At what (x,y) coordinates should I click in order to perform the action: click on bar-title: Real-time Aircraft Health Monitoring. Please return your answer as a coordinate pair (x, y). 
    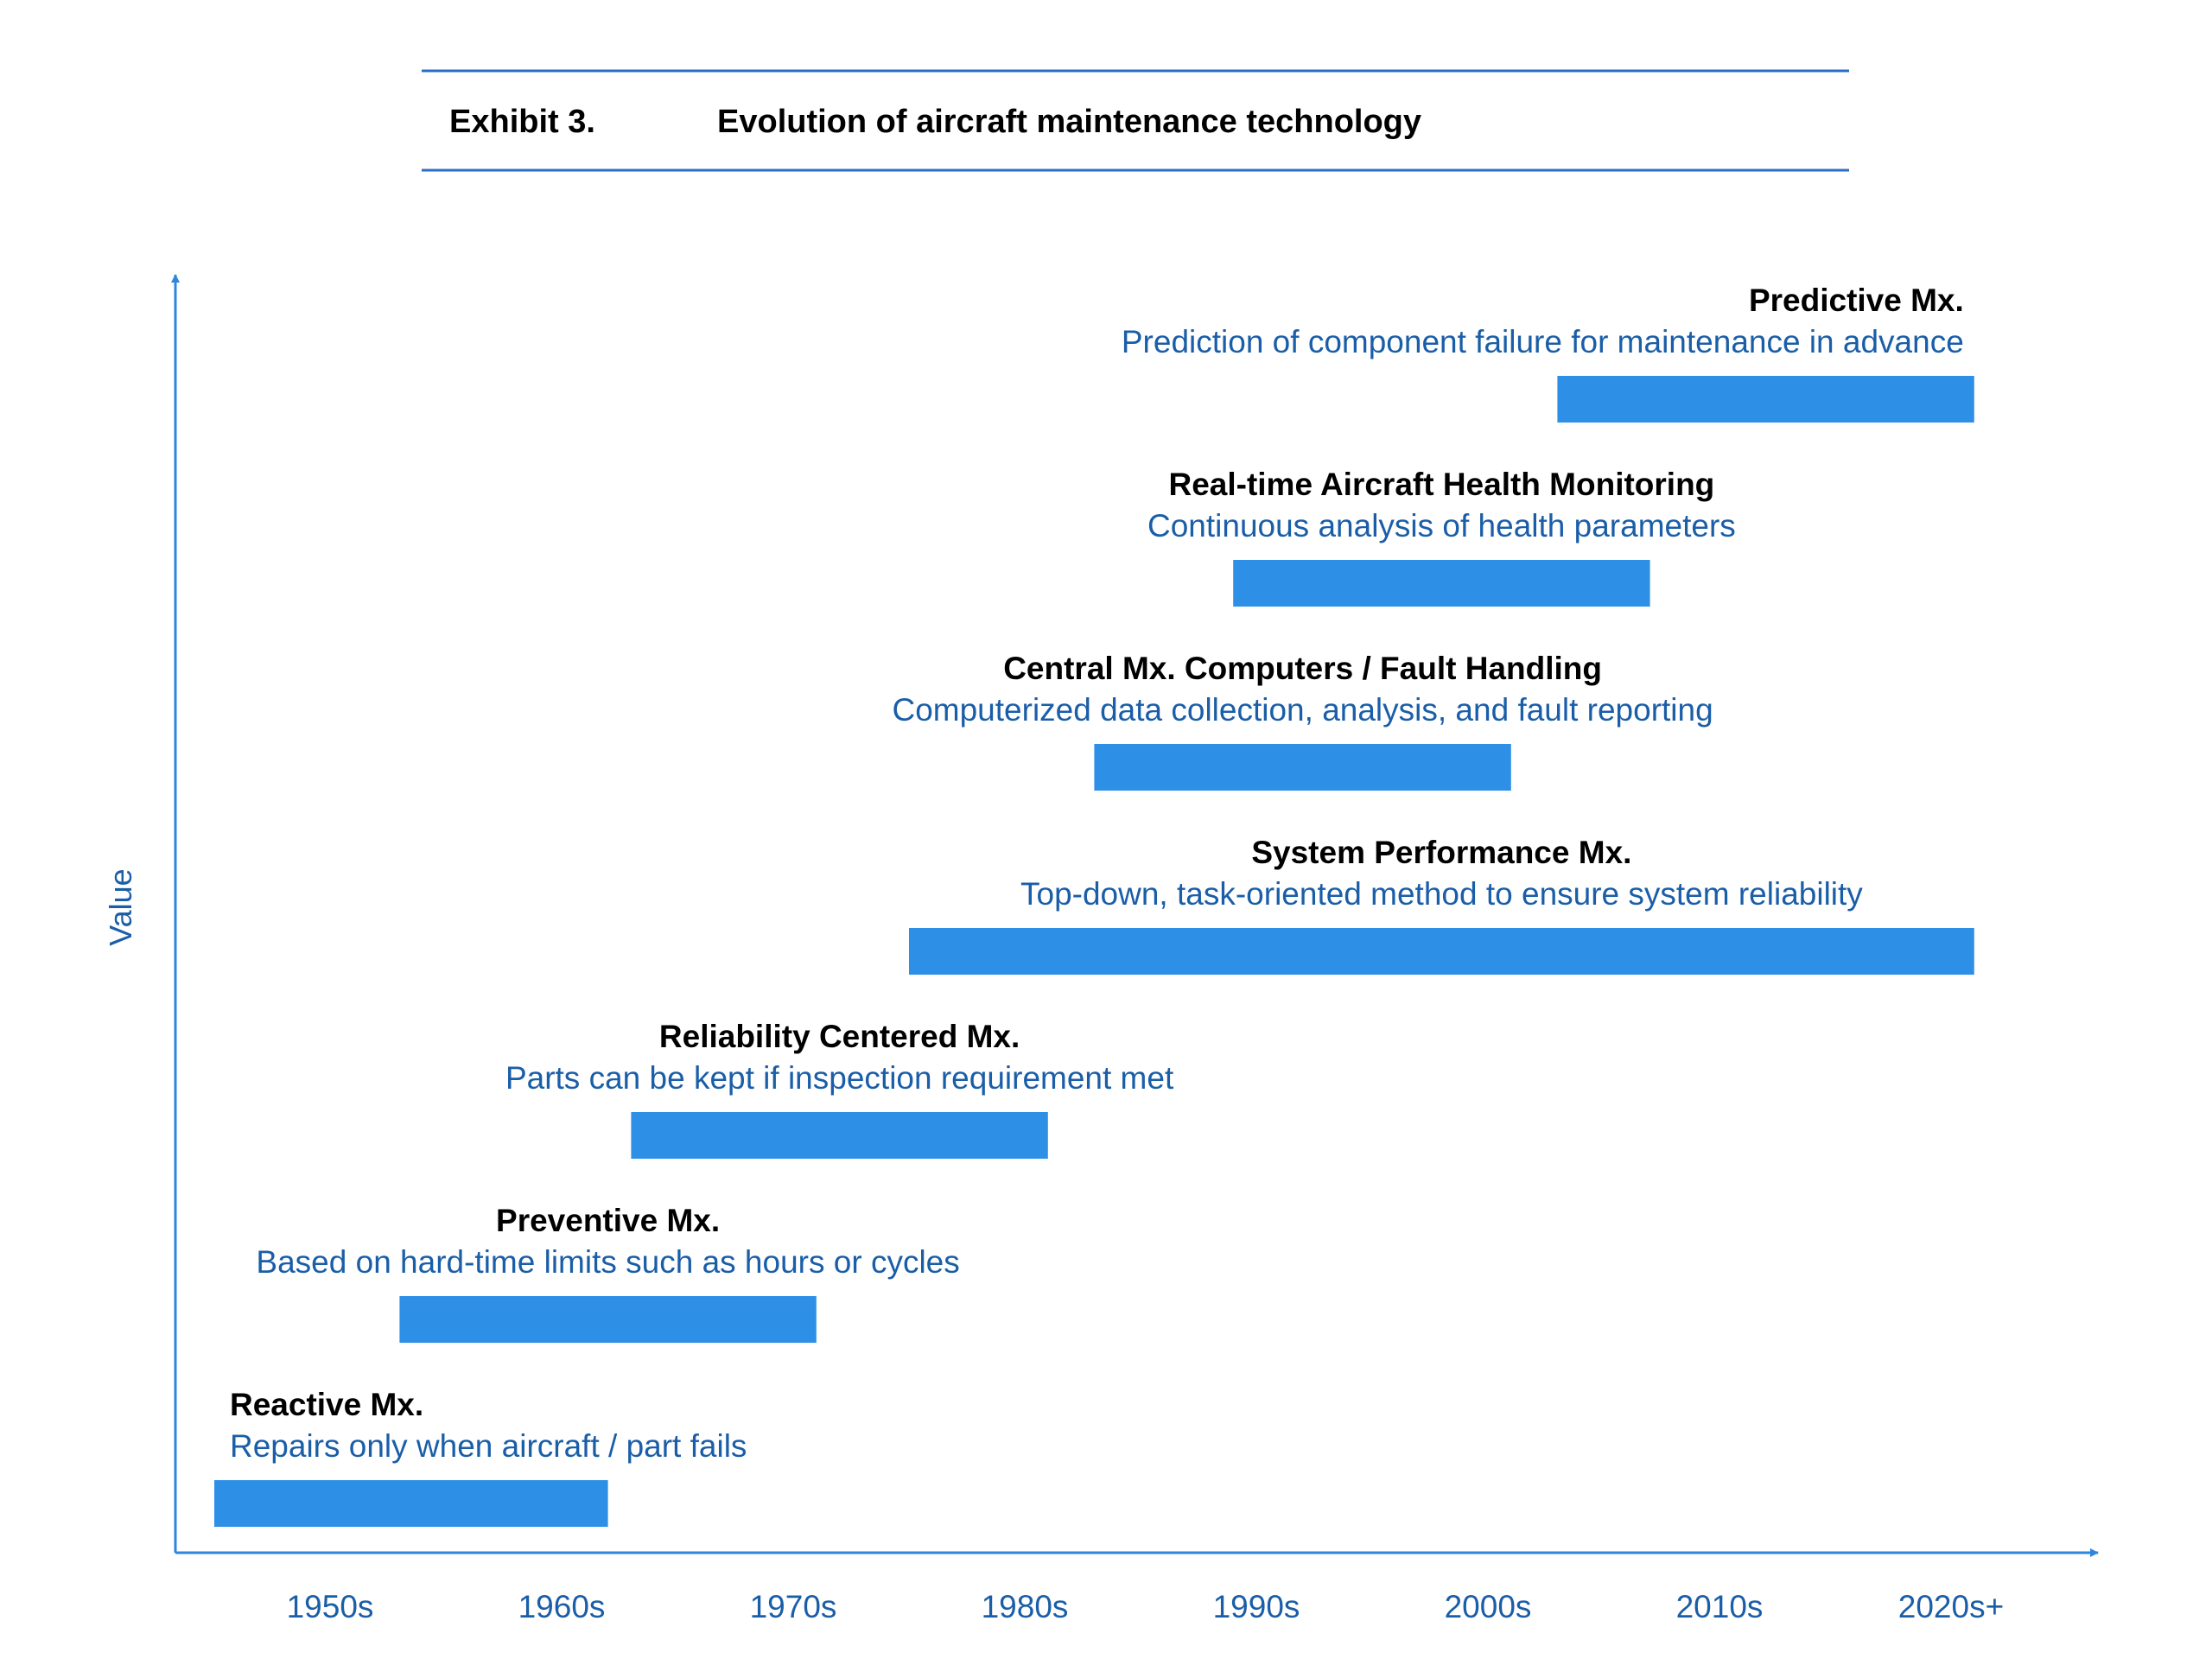
    Looking at the image, I should click on (1441, 484).